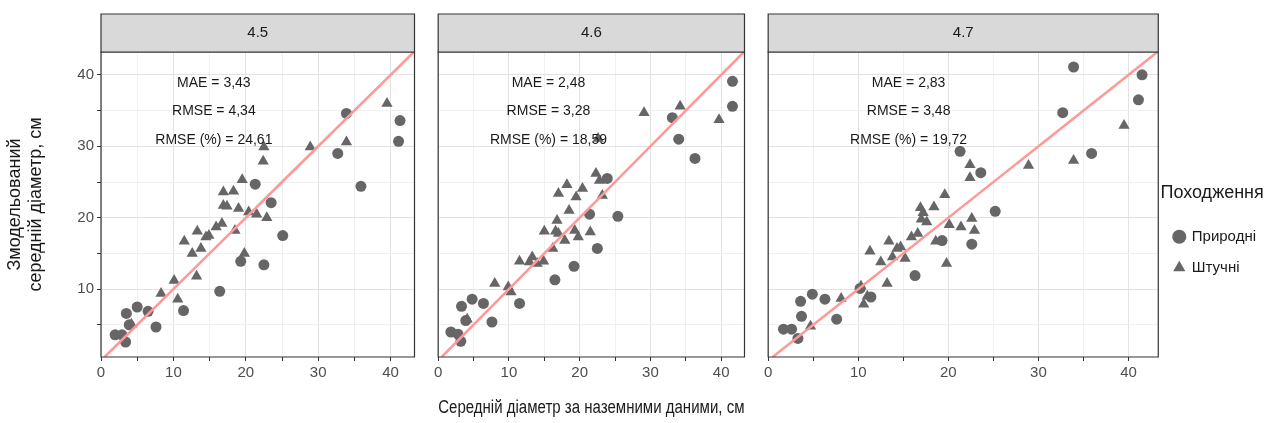 This screenshot has width=1267, height=423. I want to click on annotation: RMSE = 3,28, so click(548, 110).